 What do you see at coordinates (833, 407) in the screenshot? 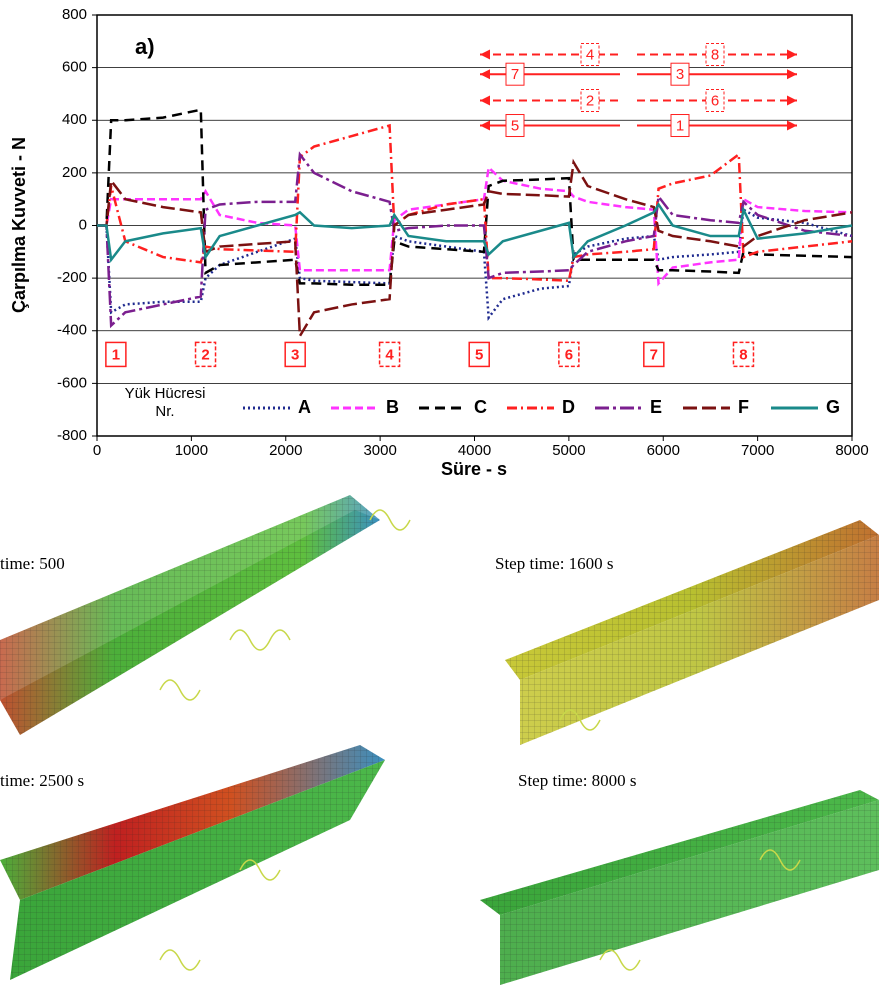
I see `legend-label: G` at bounding box center [833, 407].